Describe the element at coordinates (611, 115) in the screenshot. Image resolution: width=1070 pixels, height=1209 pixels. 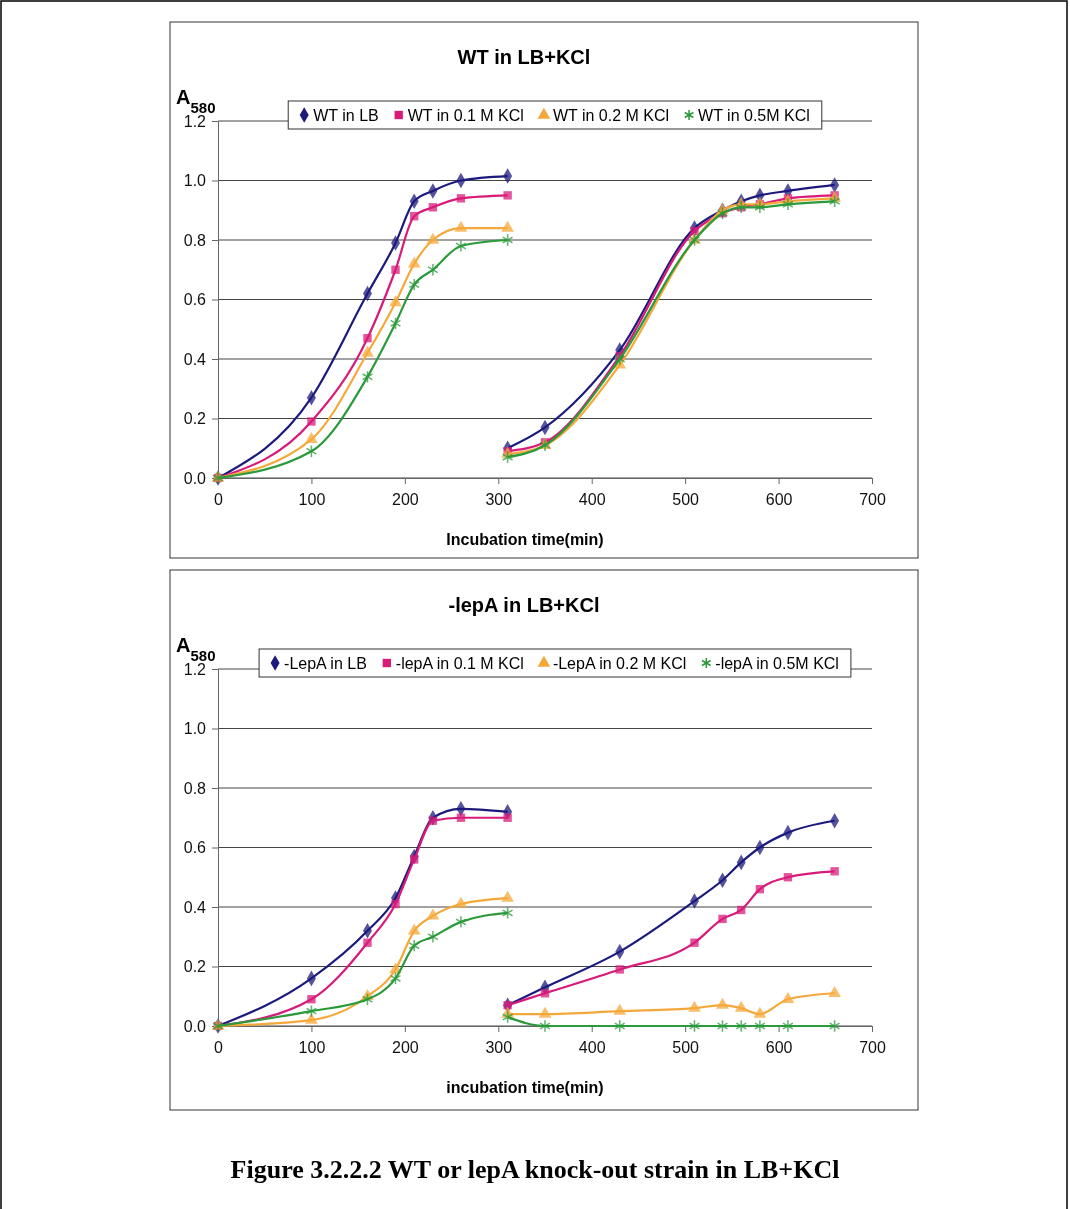
I see `legend-label: WT in 0.2 M KCl` at that location.